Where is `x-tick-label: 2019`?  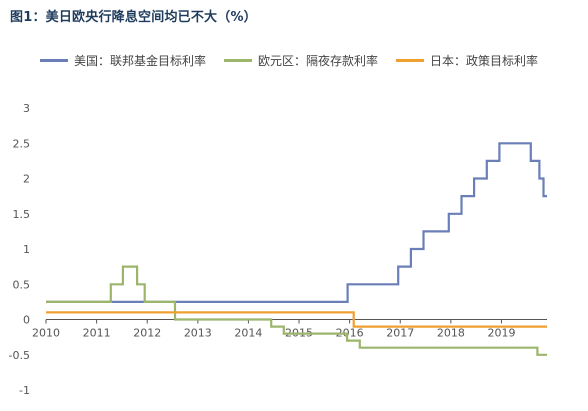
x-tick-label: 2019 is located at coordinates (501, 333).